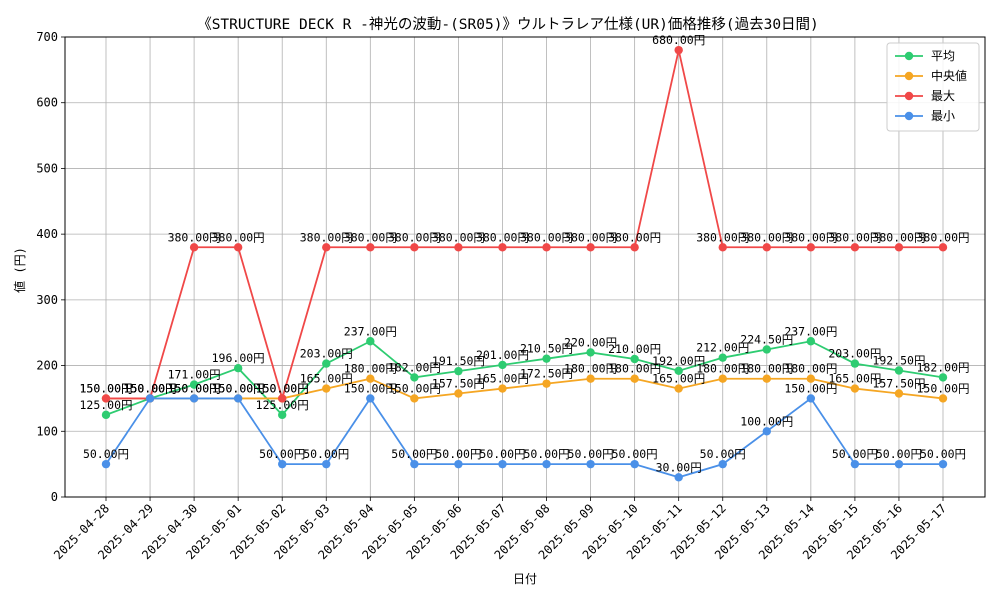 This screenshot has width=1000, height=604. I want to click on data-label: 220.00円, so click(590, 342).